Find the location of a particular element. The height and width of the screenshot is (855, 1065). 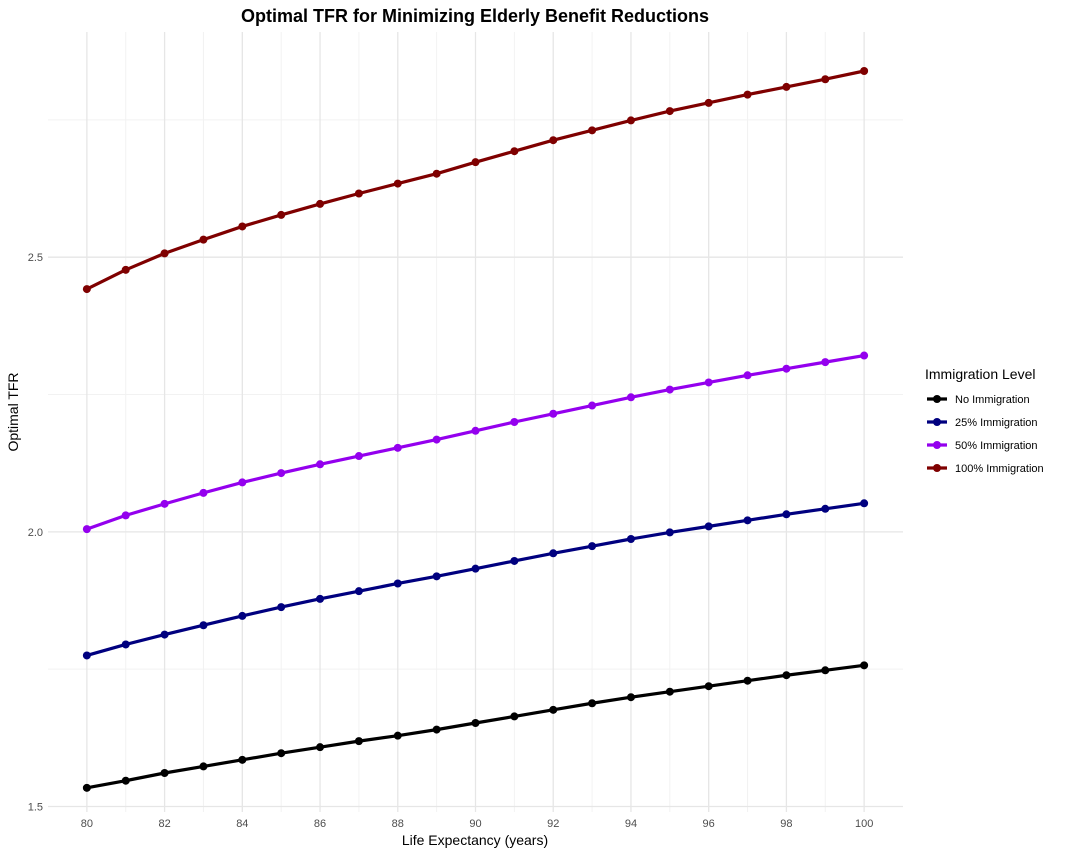

x-tick-label: 96 is located at coordinates (709, 824).